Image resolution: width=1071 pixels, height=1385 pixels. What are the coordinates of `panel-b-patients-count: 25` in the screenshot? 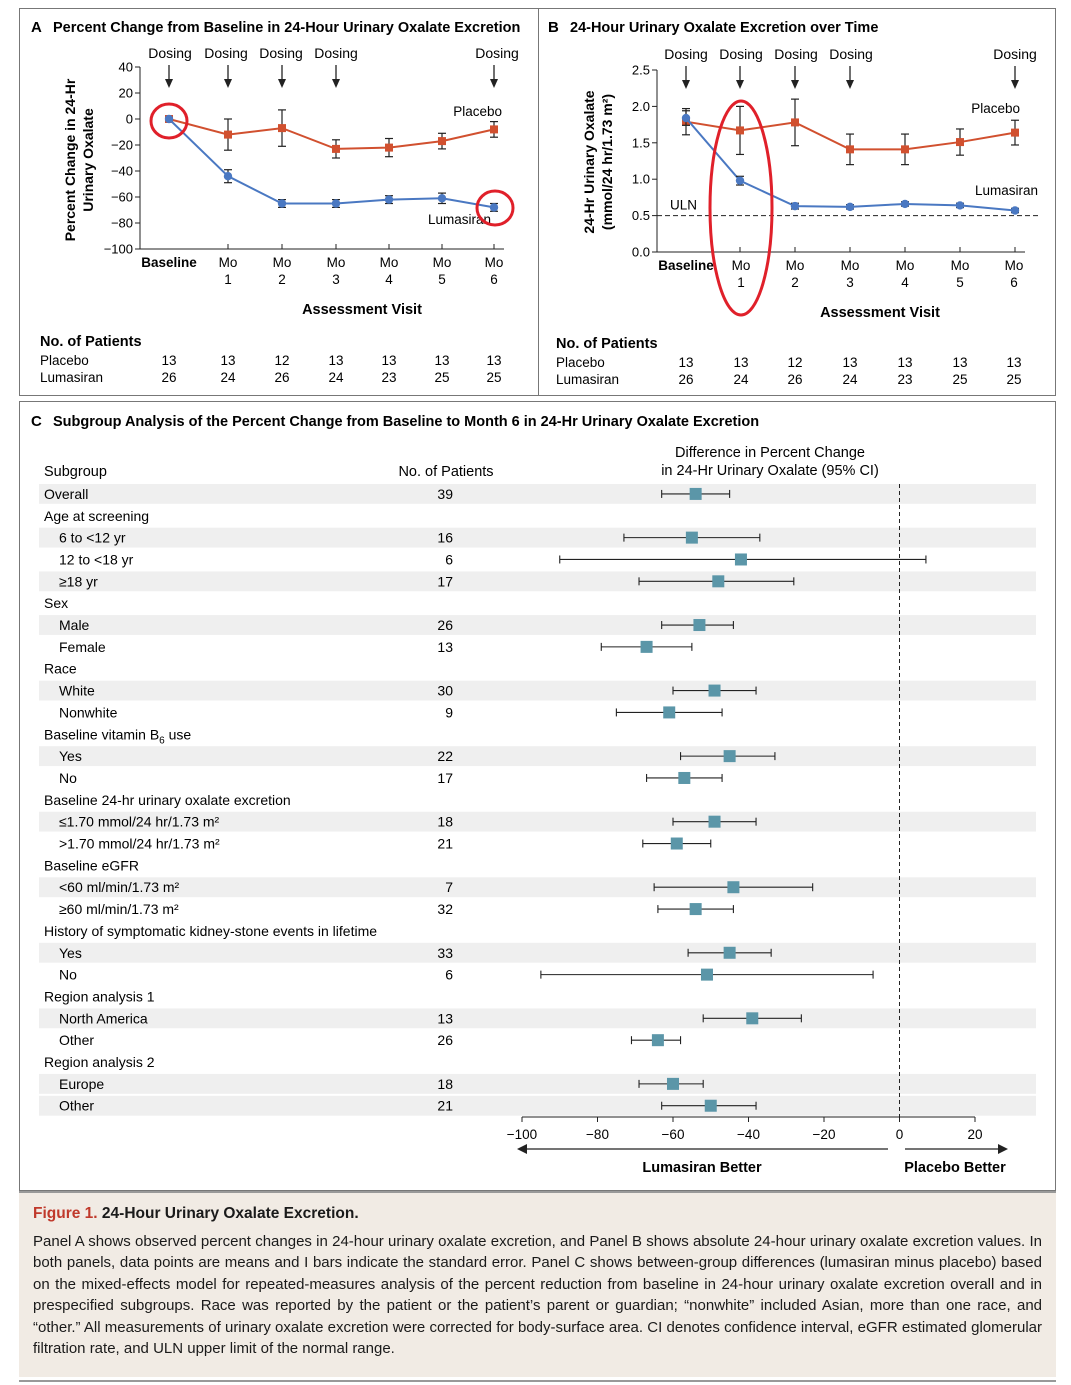 It's located at (1013, 379).